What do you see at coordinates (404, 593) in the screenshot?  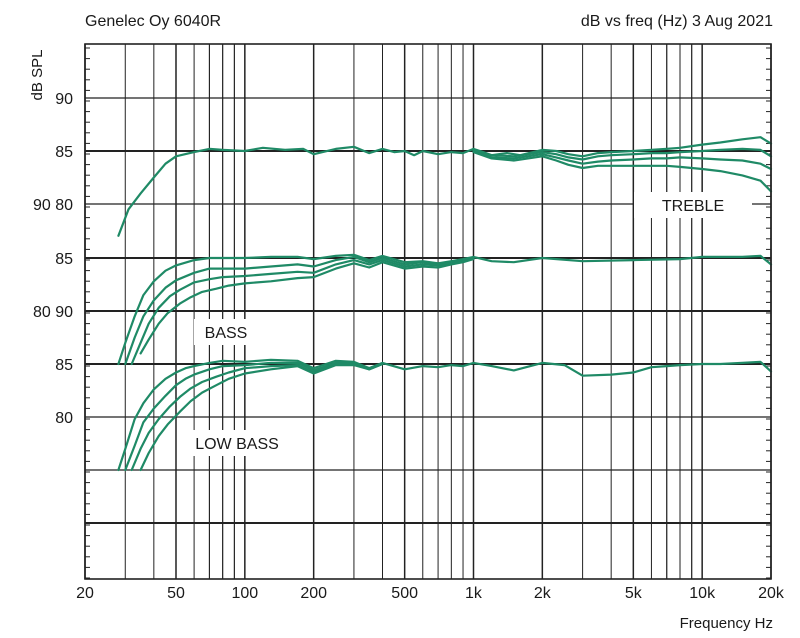 I see `x-tick-label: 500` at bounding box center [404, 593].